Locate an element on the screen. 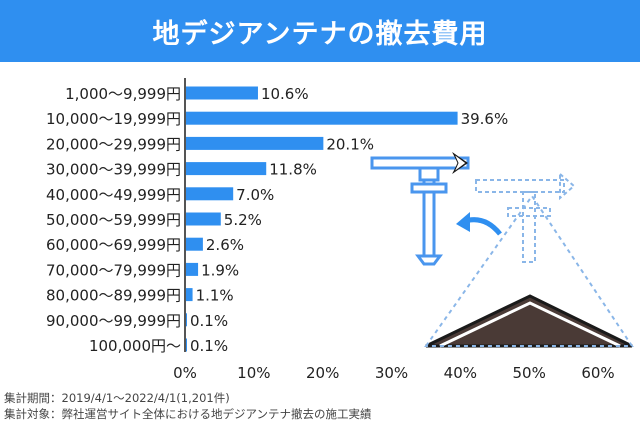  category-label-5: 50,000〜59,999円 is located at coordinates (113, 220).